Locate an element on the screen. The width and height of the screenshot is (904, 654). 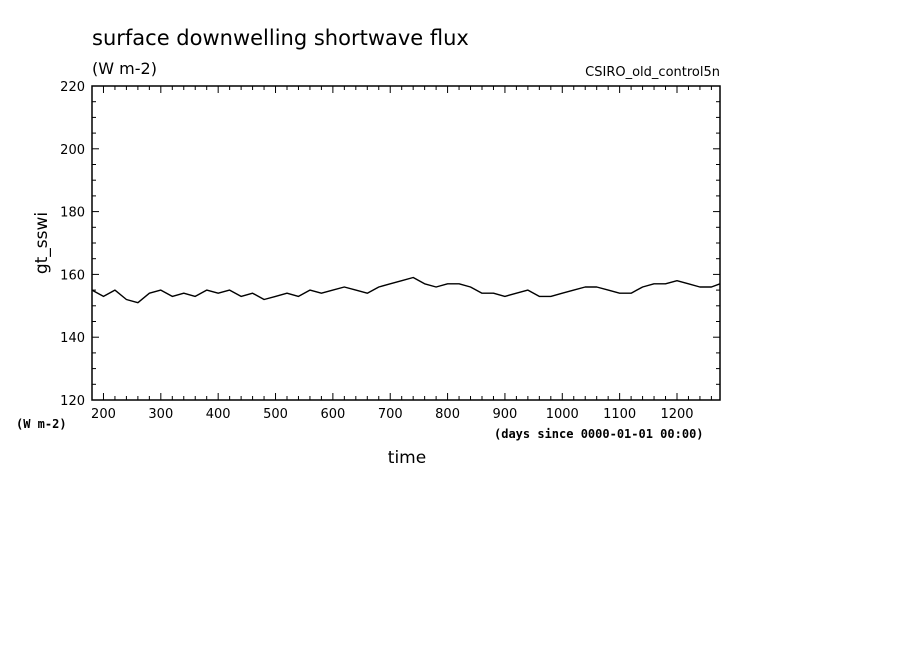
x-tick-label: 900 is located at coordinates (505, 414).